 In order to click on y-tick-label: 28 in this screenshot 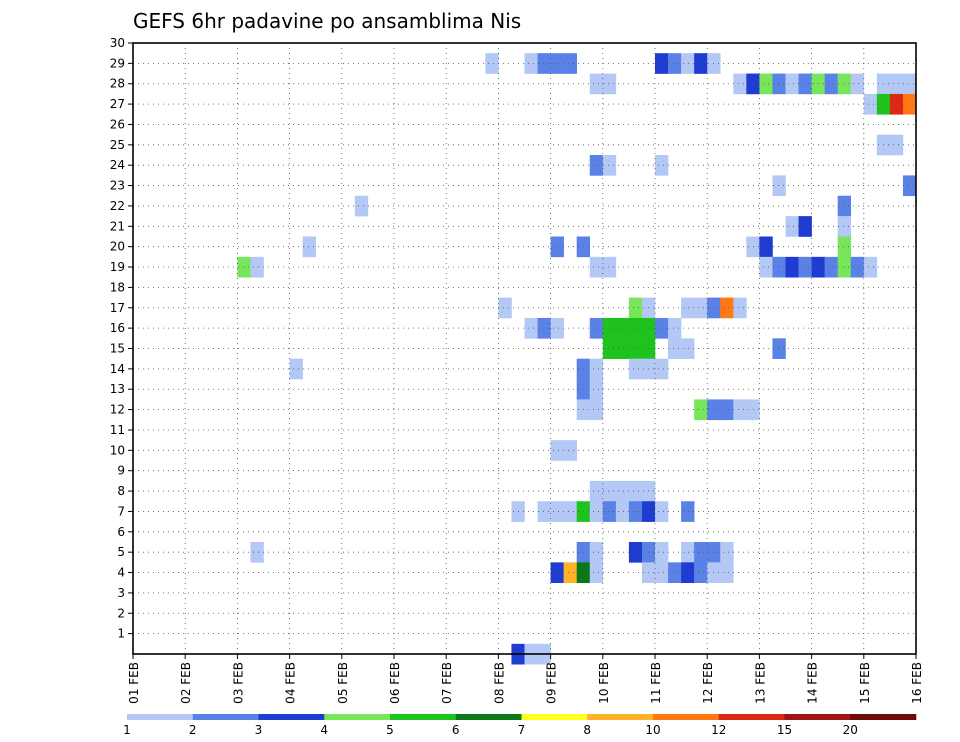, I will do `click(117, 84)`.